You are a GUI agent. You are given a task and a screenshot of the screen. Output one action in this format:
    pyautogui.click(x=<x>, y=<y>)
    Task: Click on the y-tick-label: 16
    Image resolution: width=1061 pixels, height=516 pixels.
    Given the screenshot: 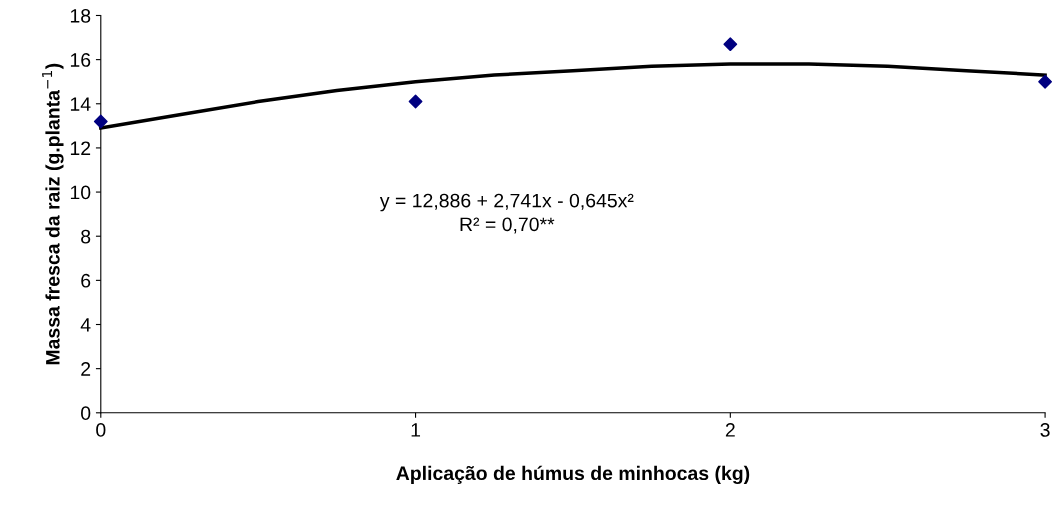 What is the action you would take?
    pyautogui.click(x=80, y=60)
    